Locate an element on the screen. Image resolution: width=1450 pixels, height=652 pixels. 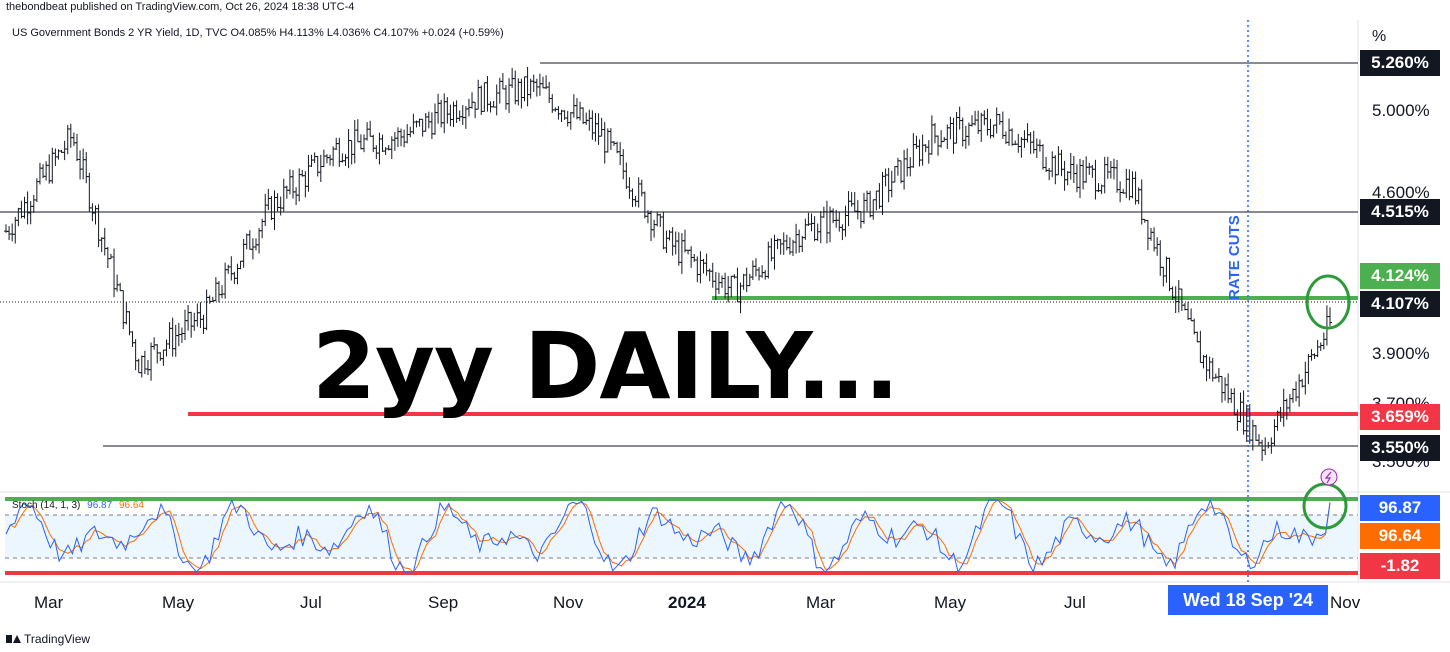
crosshair-date-tag: Wed 18 Sep '24 is located at coordinates (1248, 600).